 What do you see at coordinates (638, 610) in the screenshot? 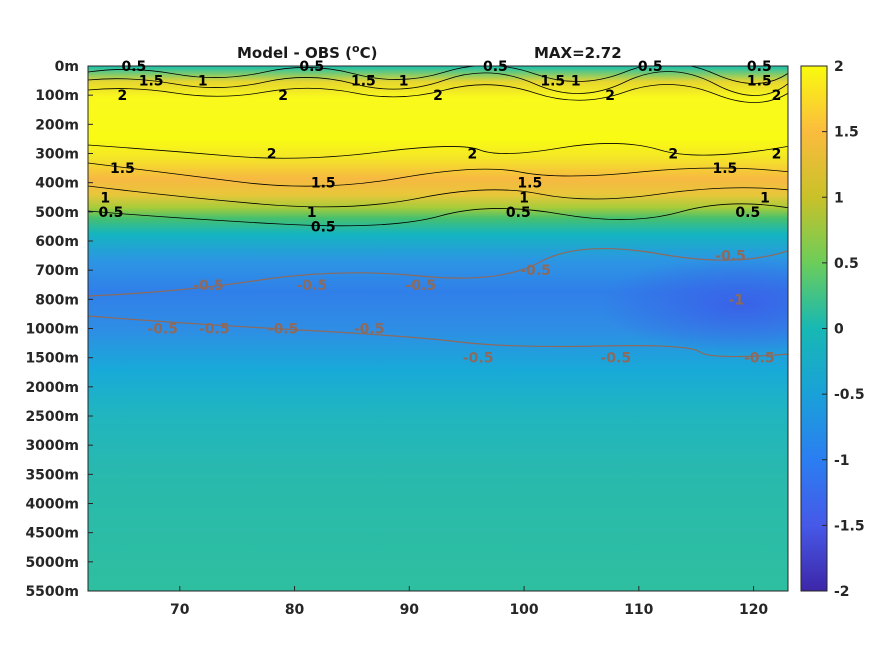
I see `x-tick-label: 110` at bounding box center [638, 610].